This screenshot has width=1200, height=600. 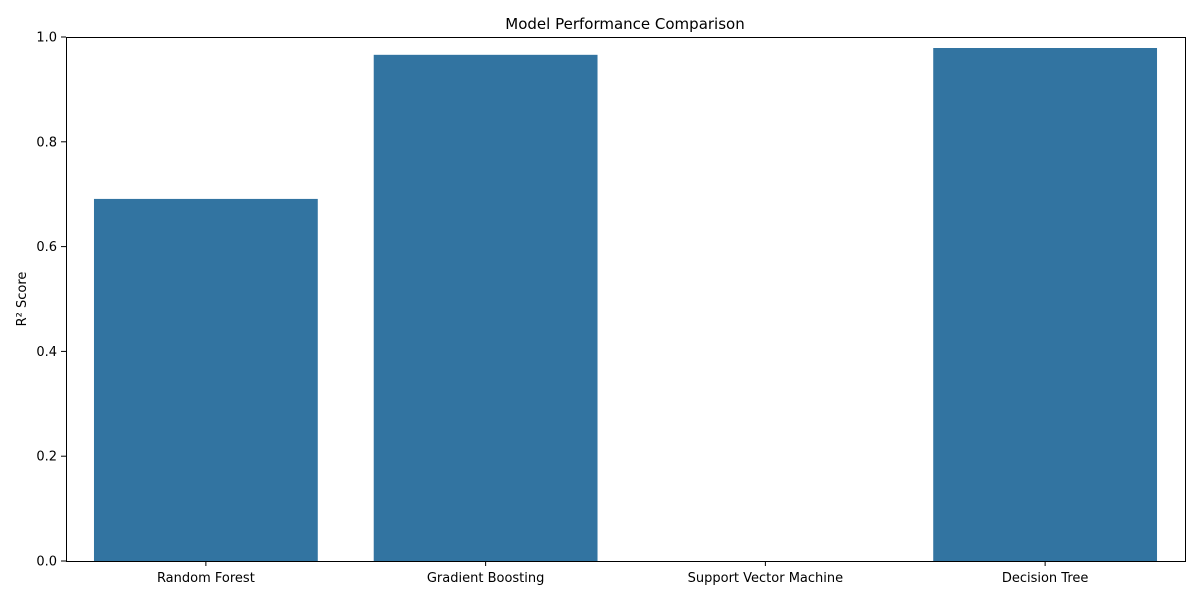 What do you see at coordinates (46, 352) in the screenshot?
I see `y-tick-label: 0.4` at bounding box center [46, 352].